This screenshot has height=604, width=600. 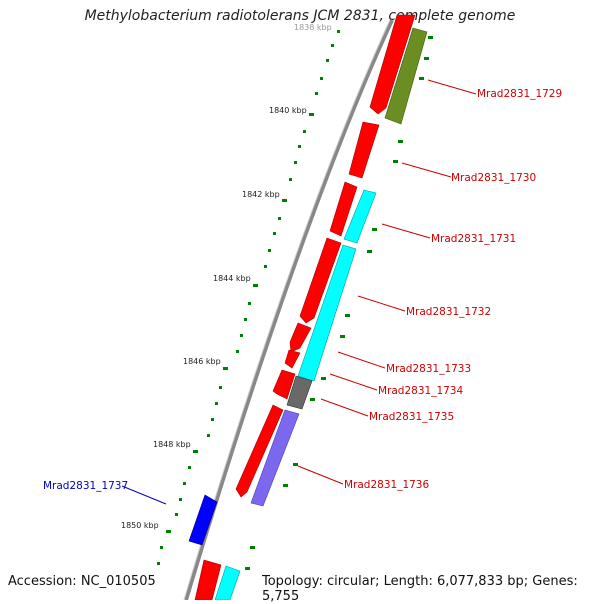 What do you see at coordinates (448, 312) in the screenshot?
I see `gene-label: Mrad2831_1732` at bounding box center [448, 312].